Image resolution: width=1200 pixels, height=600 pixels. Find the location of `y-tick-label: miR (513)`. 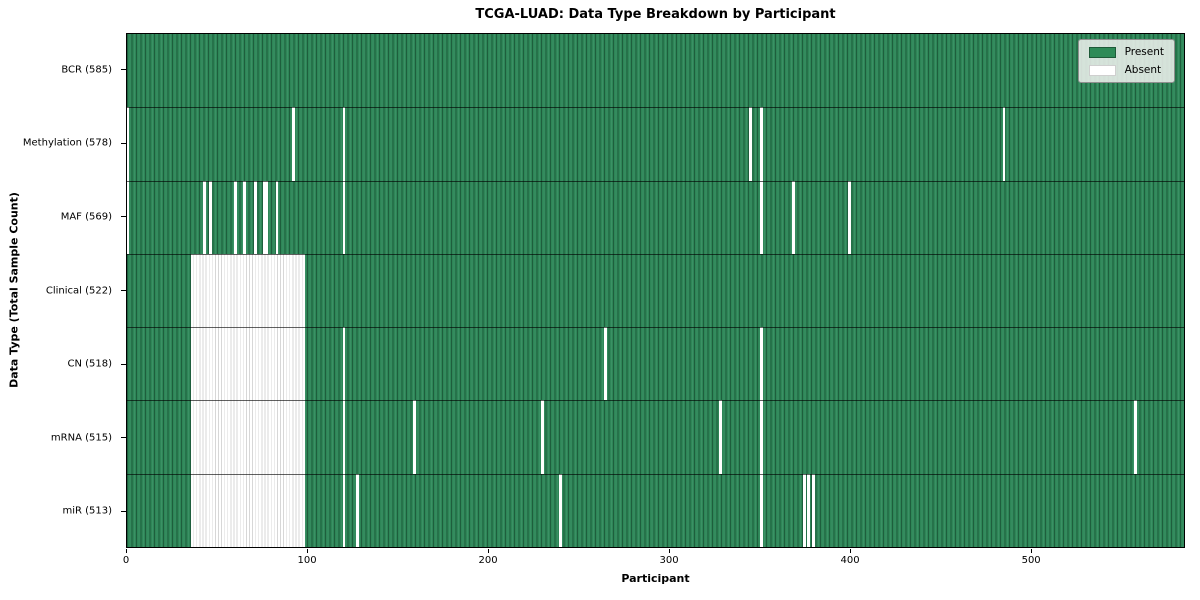

y-tick-label: miR (513) is located at coordinates (87, 511).